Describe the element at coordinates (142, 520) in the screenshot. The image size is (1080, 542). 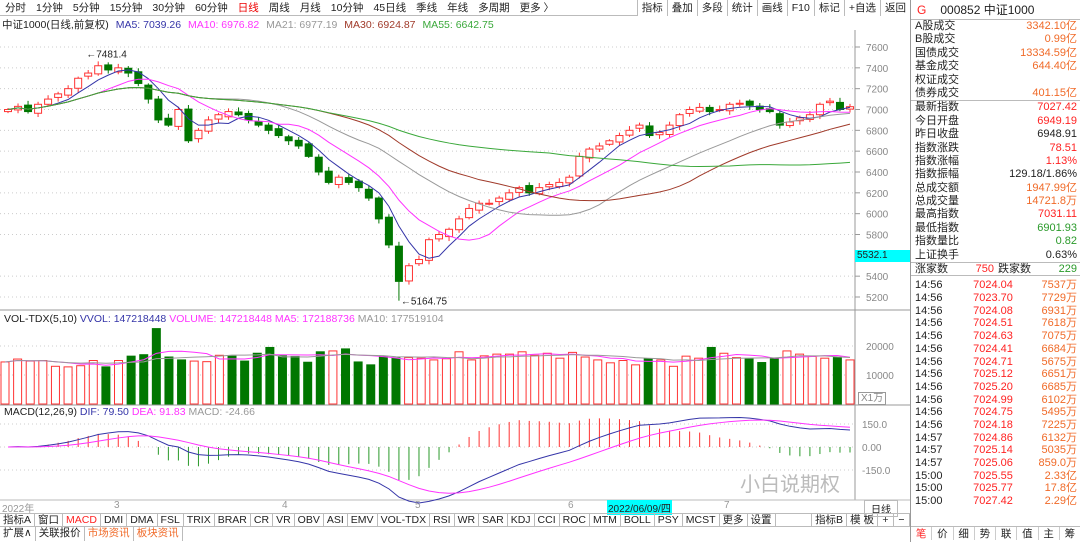
I see `indicator-tab: DMA` at that location.